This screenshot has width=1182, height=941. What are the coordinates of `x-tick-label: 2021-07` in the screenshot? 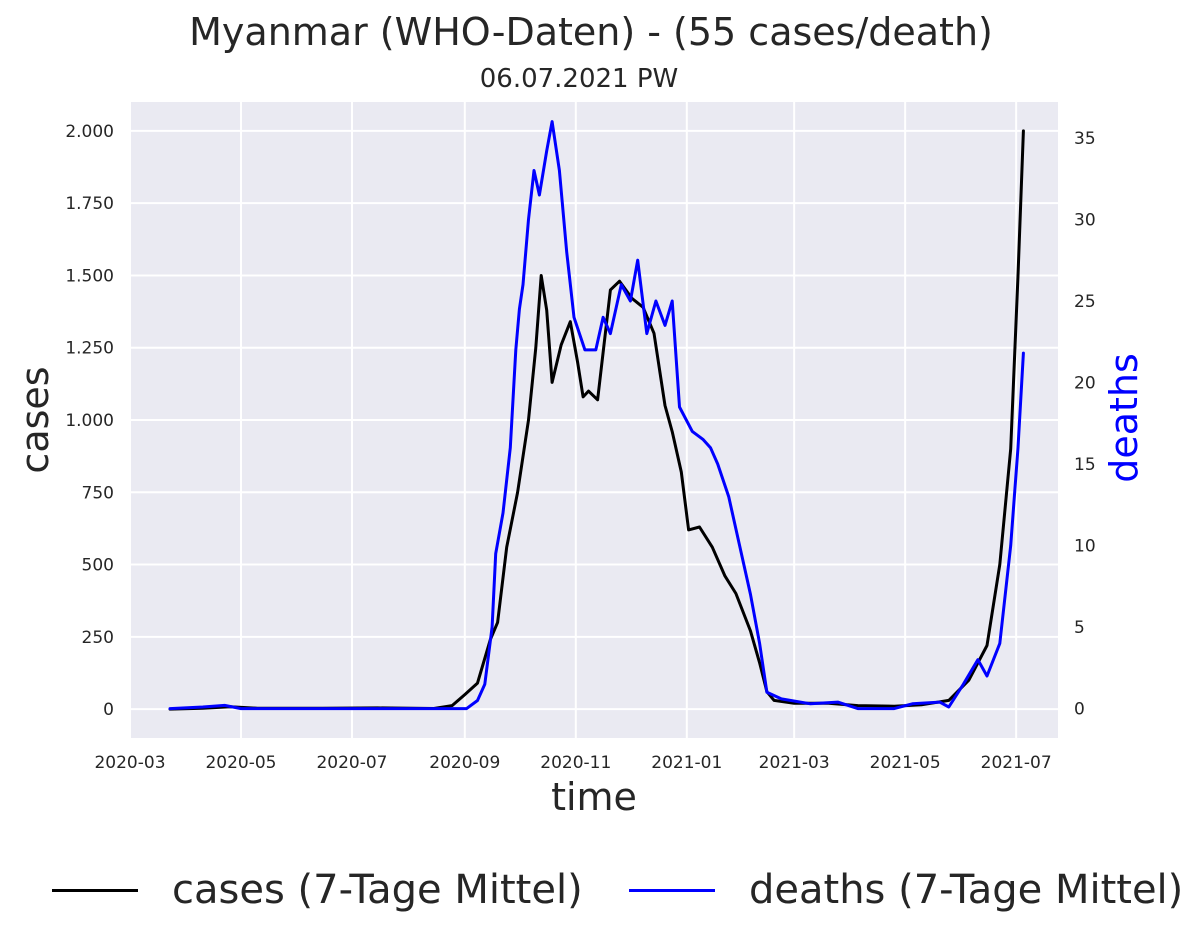 It's located at (1016, 763).